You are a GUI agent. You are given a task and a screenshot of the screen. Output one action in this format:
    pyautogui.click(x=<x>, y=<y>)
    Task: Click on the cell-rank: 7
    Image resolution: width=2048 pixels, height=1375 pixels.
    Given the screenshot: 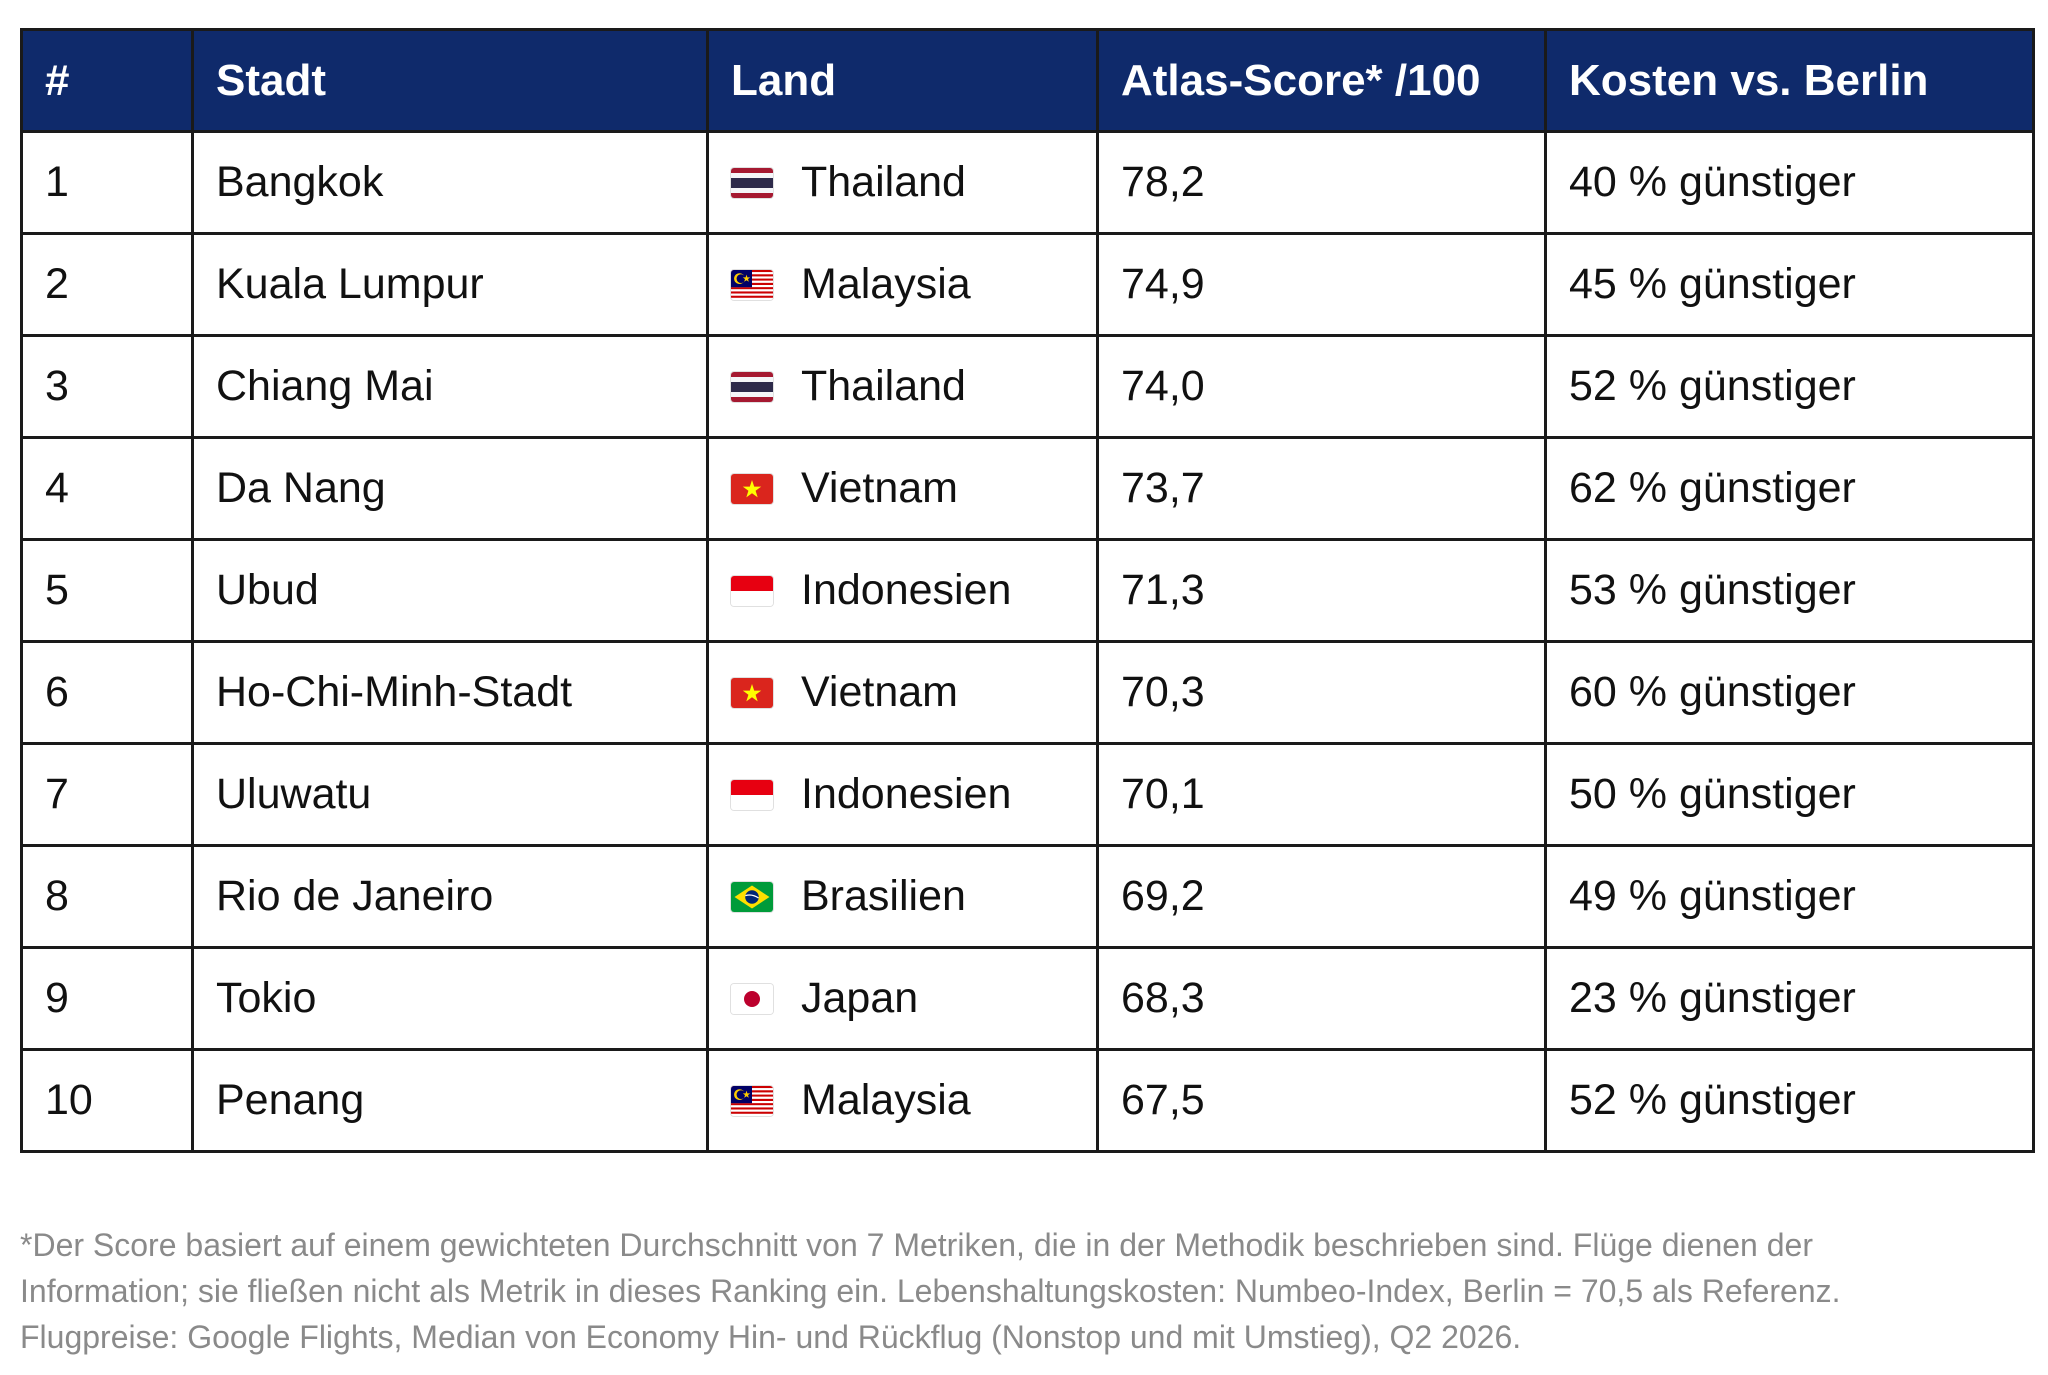 What is the action you would take?
    pyautogui.click(x=107, y=794)
    